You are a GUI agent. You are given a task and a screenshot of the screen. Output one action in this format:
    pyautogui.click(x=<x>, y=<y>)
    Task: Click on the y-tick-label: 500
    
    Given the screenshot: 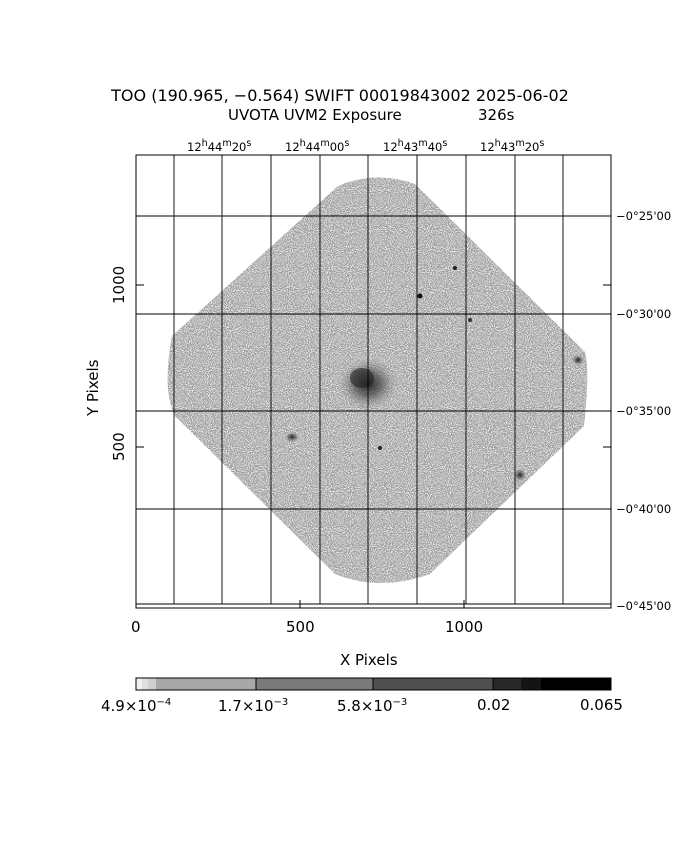 What is the action you would take?
    pyautogui.click(x=119, y=446)
    